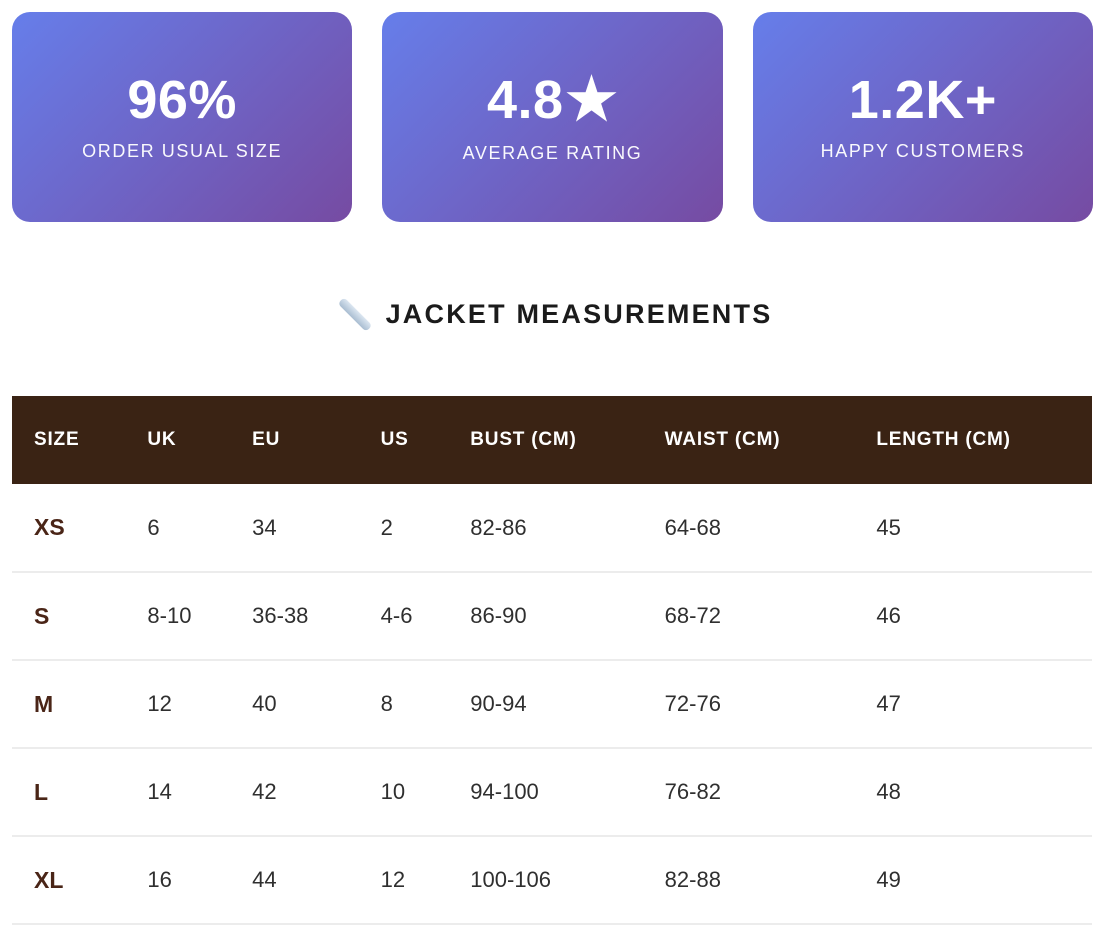  Describe the element at coordinates (545, 440) in the screenshot. I see `column-header-bust: BUST (CM)` at that location.